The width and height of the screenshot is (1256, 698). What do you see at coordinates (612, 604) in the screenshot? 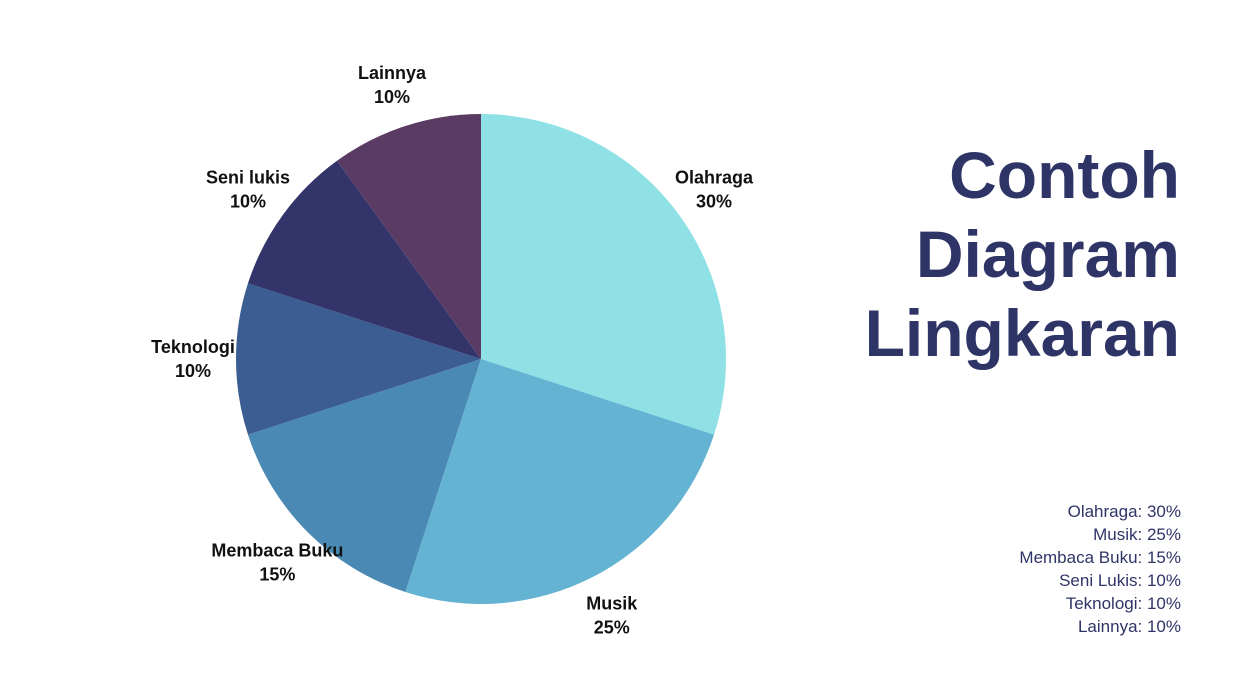
I see `slice-label-name: Musik` at bounding box center [612, 604].